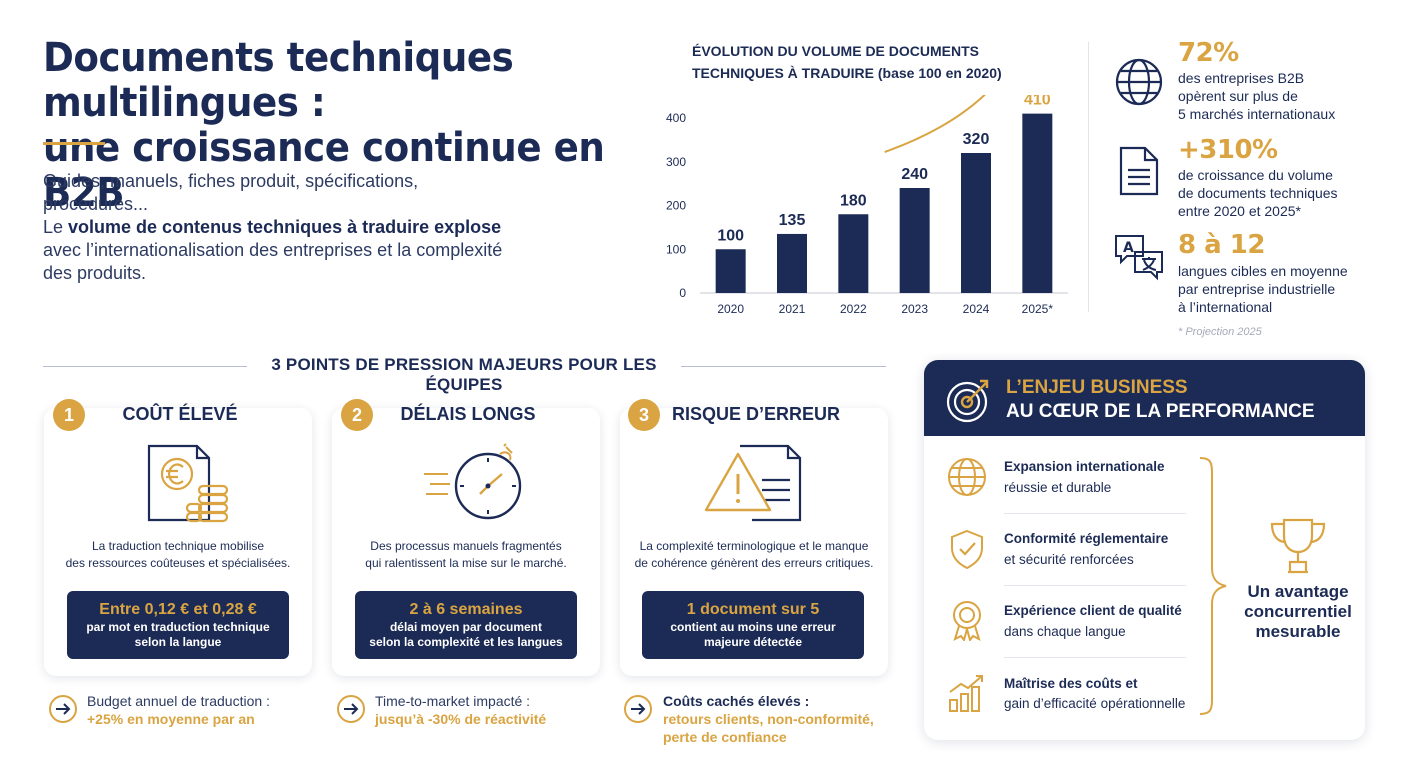 The image size is (1408, 768). Describe the element at coordinates (976, 139) in the screenshot. I see `bar-value-label: 320` at that location.